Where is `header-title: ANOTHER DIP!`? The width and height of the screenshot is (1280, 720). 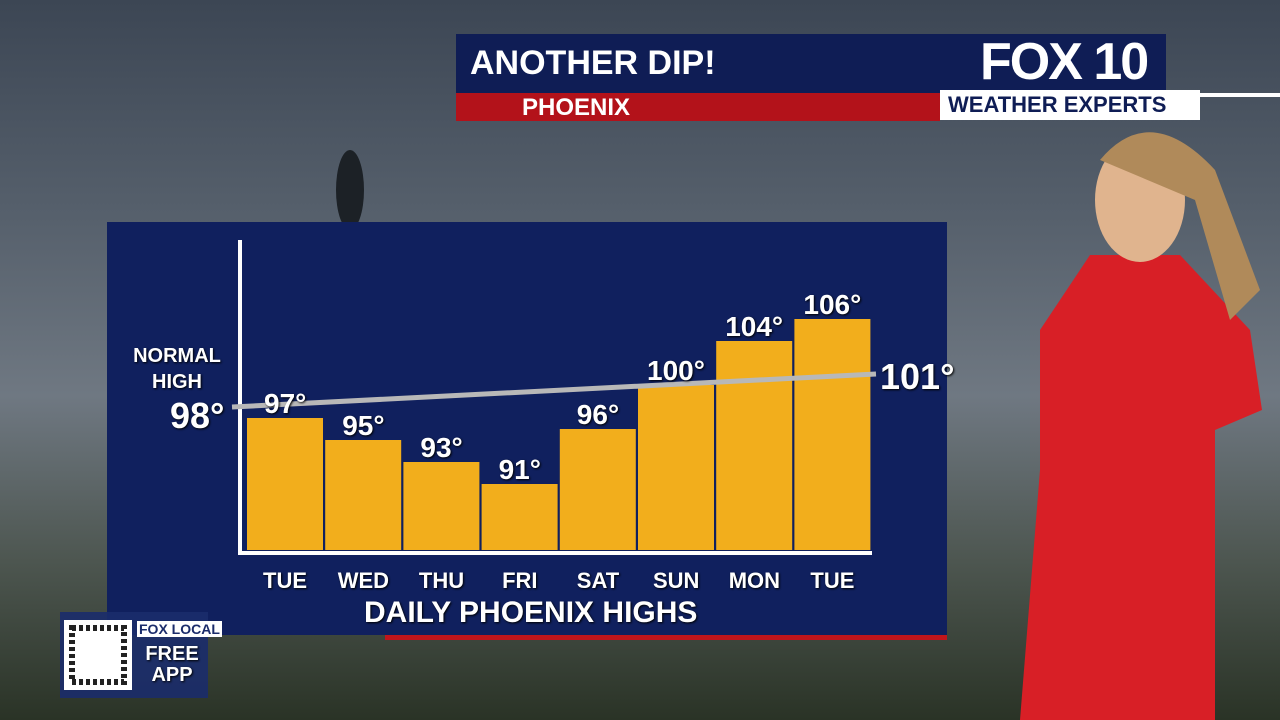
header-title: ANOTHER DIP! is located at coordinates (593, 63).